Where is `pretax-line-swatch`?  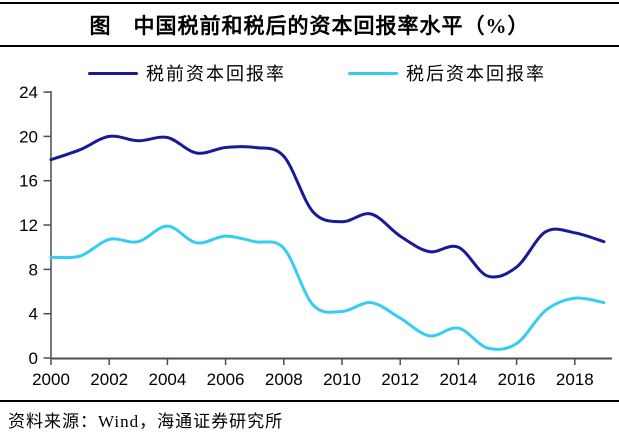 pretax-line-swatch is located at coordinates (113, 73).